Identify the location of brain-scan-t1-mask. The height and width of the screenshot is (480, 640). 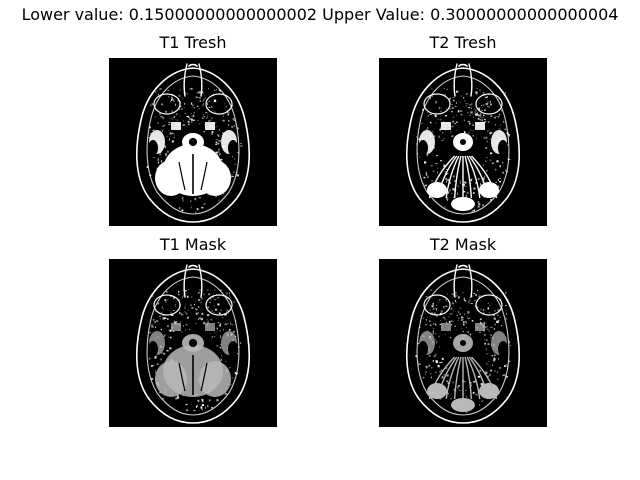
(193, 344).